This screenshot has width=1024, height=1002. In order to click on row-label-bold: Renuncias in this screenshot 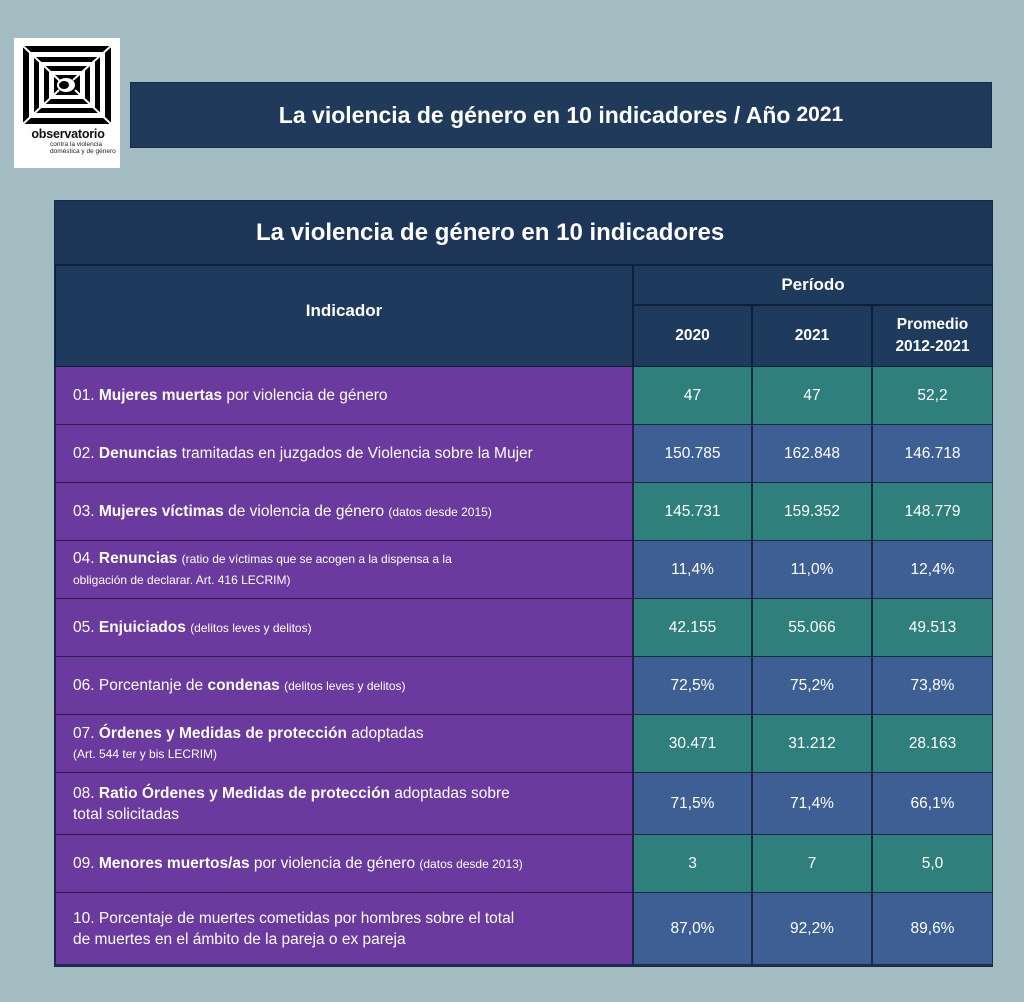, I will do `click(138, 558)`.